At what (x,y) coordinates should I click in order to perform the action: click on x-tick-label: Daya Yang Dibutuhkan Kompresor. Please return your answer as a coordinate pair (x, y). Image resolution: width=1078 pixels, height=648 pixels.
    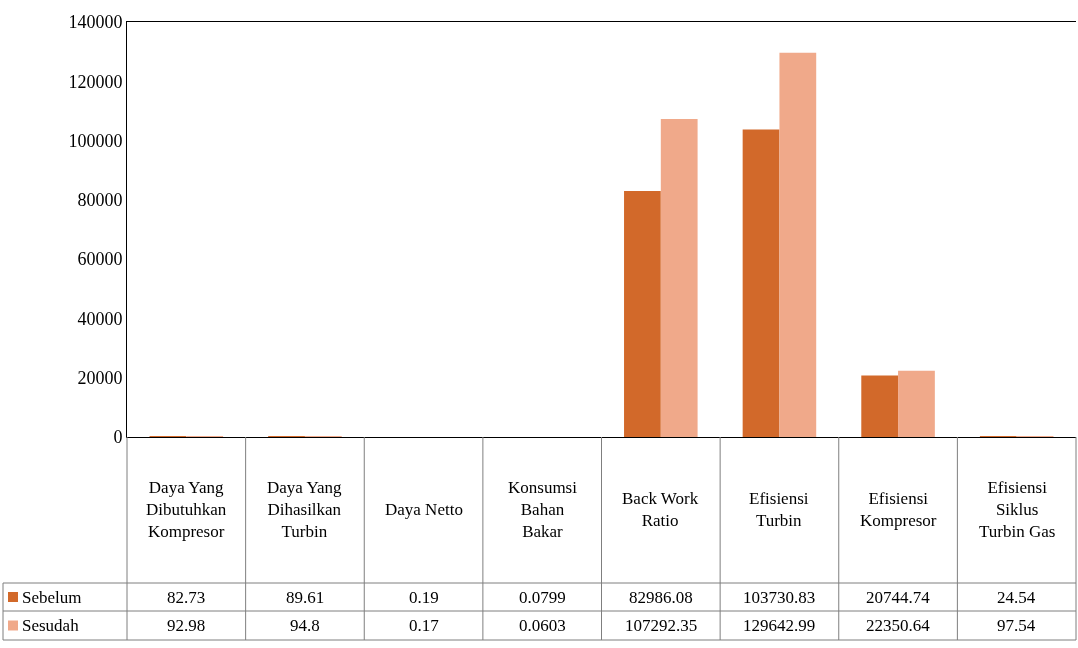
    Looking at the image, I should click on (186, 510).